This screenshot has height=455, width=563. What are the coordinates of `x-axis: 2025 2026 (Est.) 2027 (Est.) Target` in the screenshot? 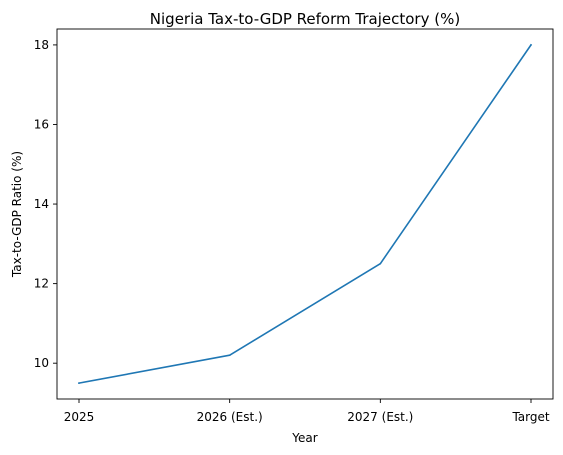 It's located at (307, 411).